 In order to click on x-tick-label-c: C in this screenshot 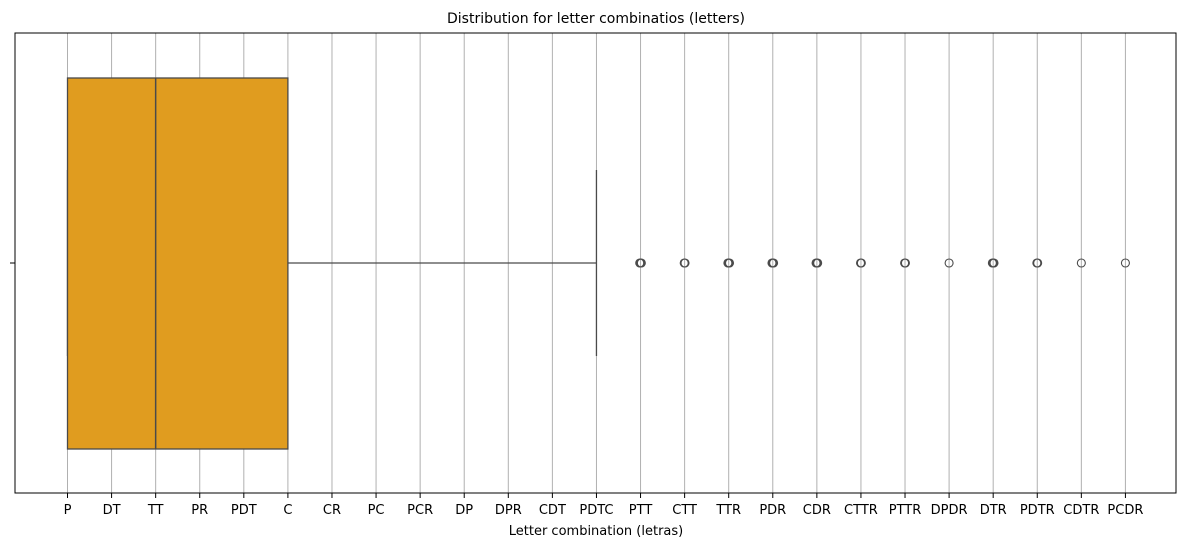, I will do `click(287, 510)`.